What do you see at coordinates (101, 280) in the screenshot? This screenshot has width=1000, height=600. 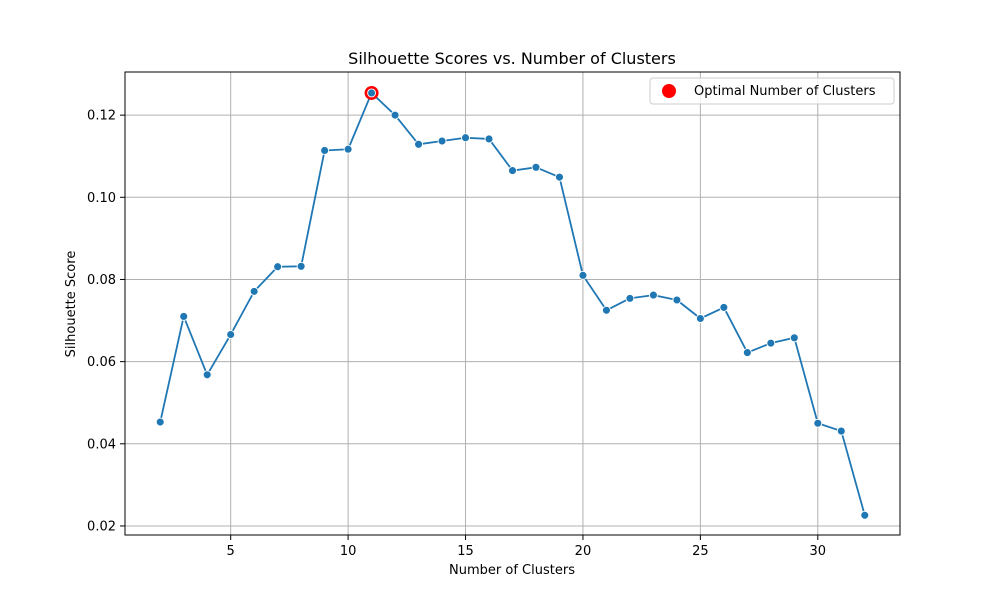 I see `y-tick-label: 0.08` at bounding box center [101, 280].